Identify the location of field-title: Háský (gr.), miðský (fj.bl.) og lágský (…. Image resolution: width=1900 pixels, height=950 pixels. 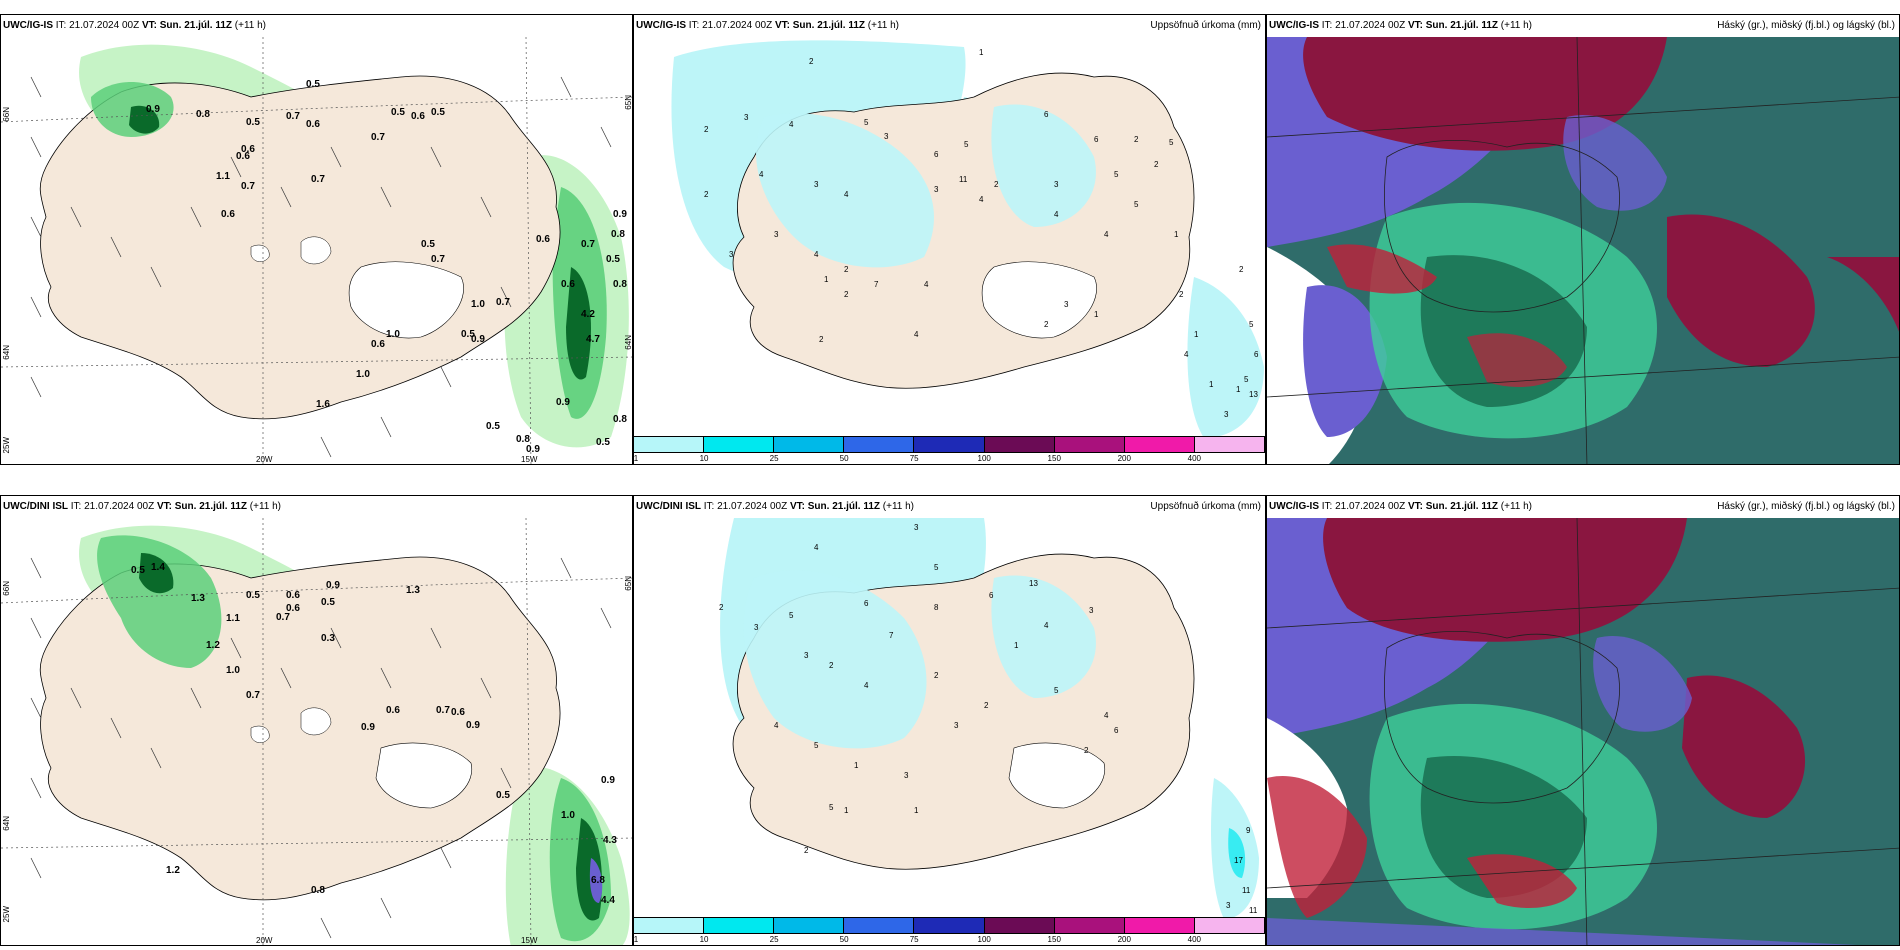
(1806, 25).